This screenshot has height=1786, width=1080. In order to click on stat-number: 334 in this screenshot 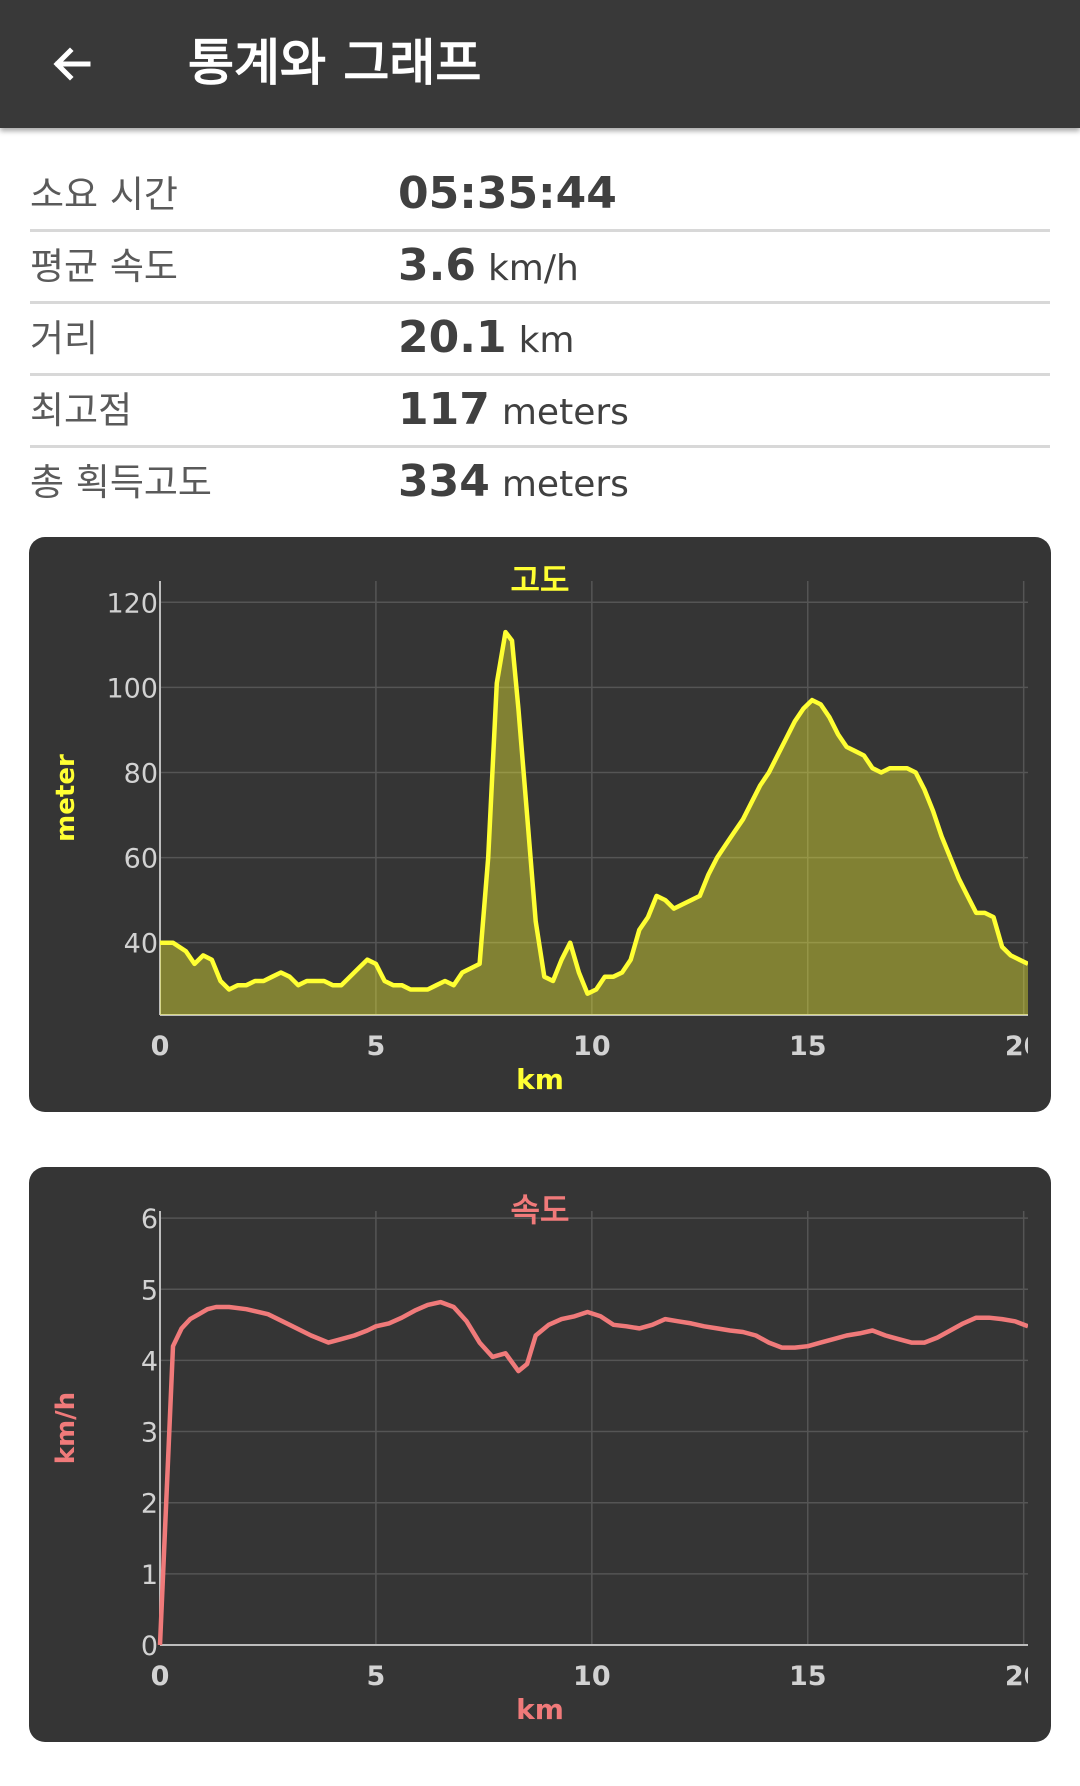, I will do `click(444, 481)`.